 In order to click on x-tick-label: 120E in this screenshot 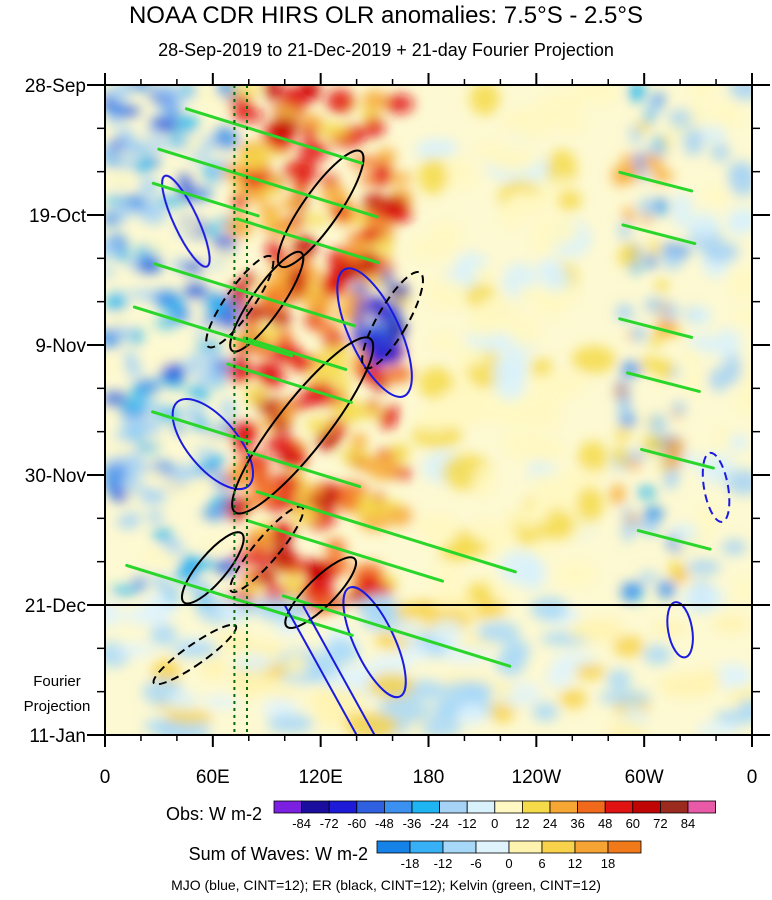, I will do `click(320, 777)`.